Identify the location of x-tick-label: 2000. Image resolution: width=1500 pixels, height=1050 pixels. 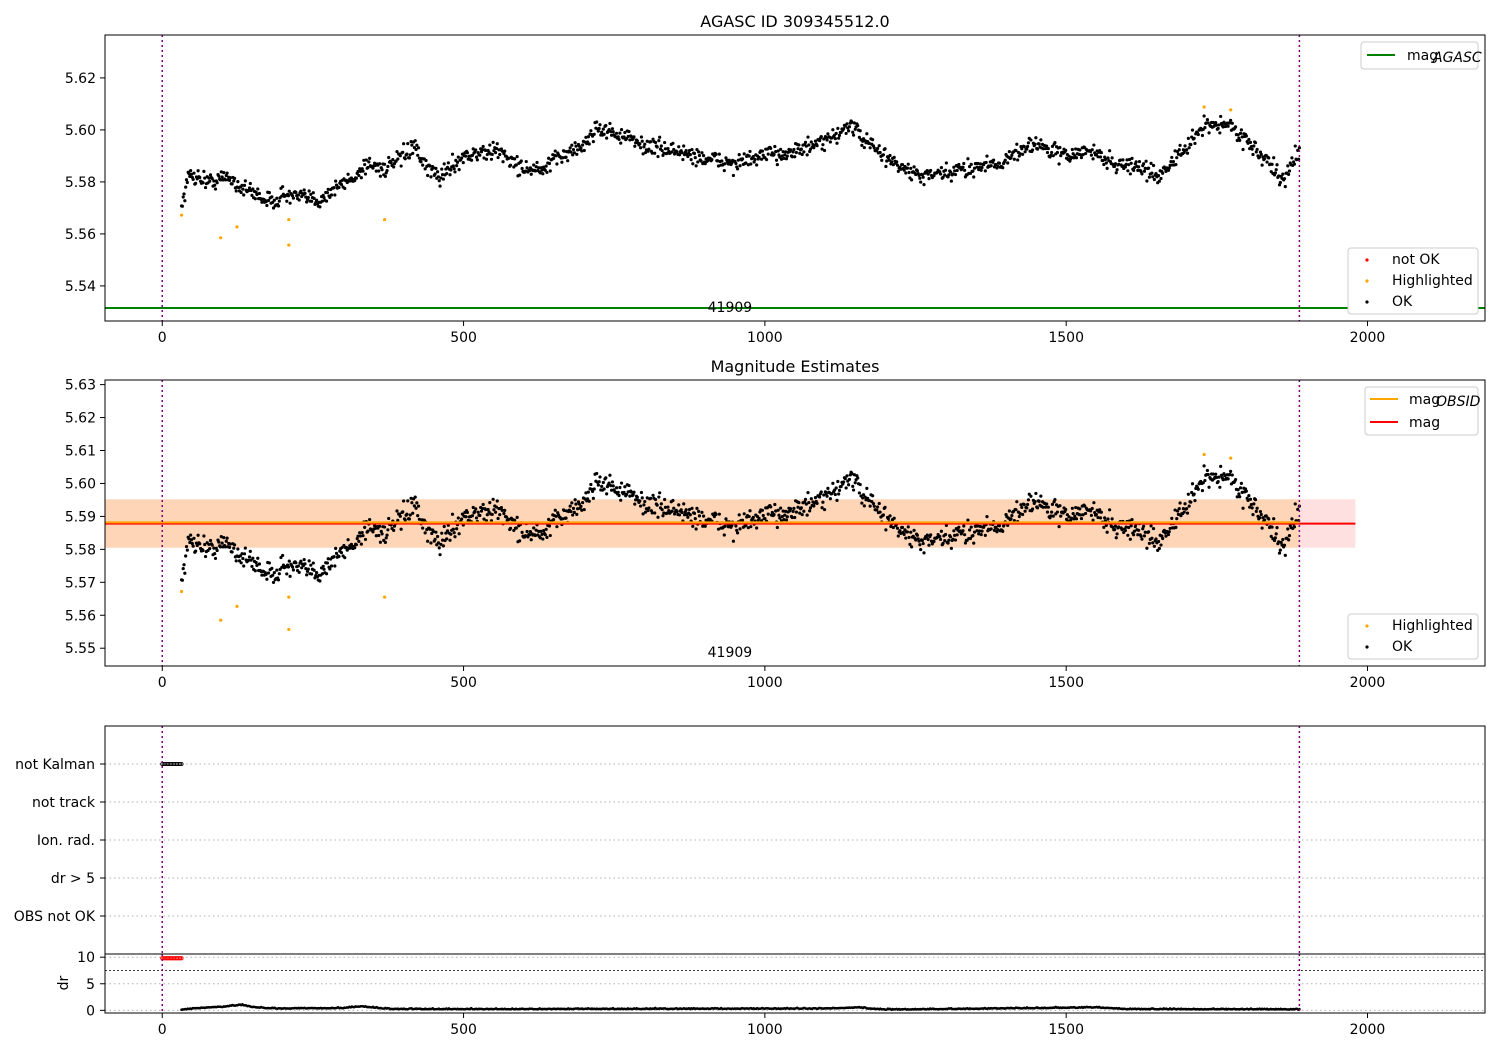
(1368, 1030).